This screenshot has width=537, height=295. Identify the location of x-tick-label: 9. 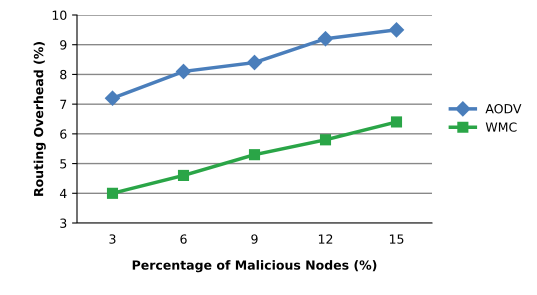
(254, 239).